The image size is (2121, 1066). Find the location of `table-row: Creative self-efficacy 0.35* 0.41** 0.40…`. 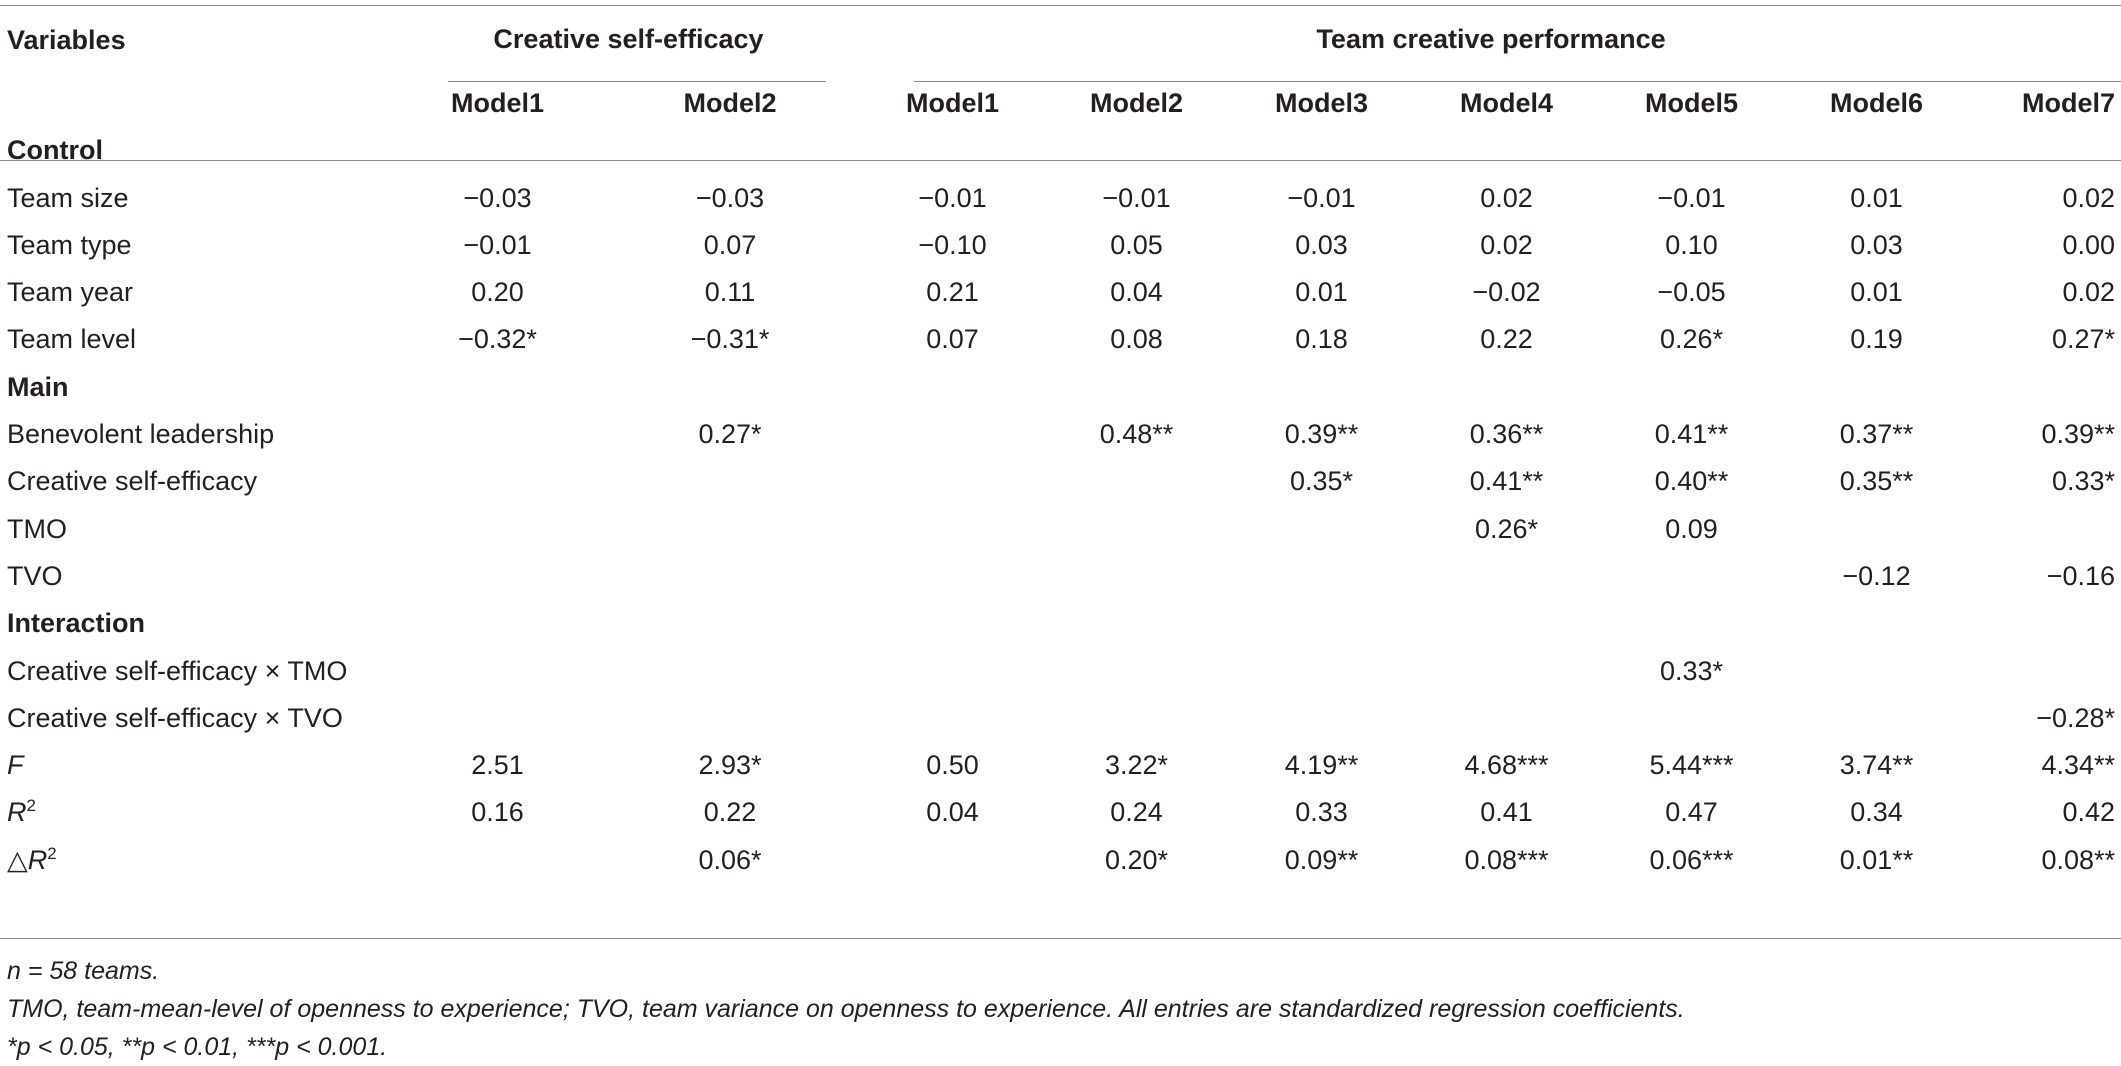

table-row: Creative self-efficacy 0.35* 0.41** 0.40… is located at coordinates (1060, 481).